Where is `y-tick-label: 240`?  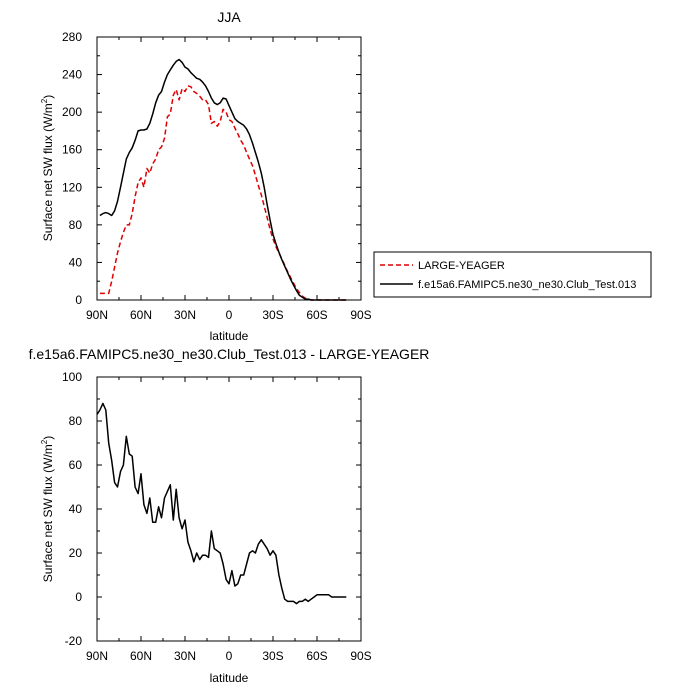
y-tick-label: 240 is located at coordinates (72, 75).